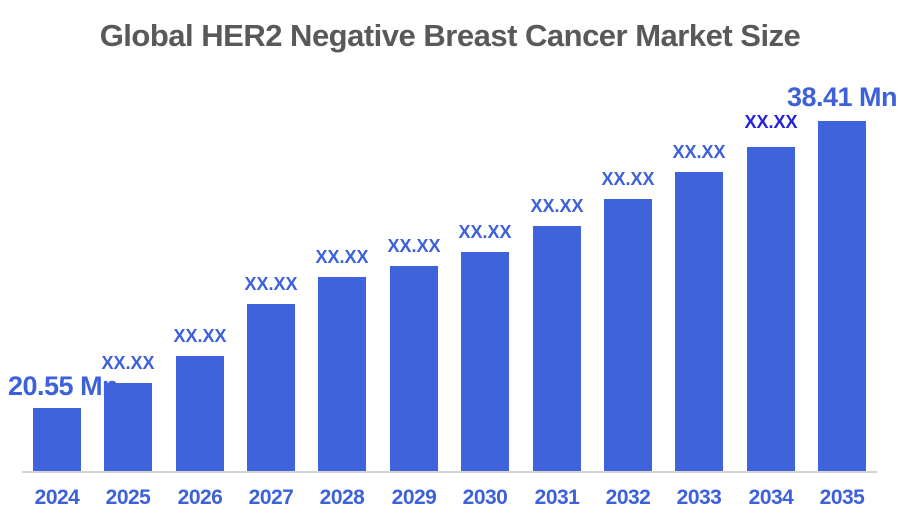 The image size is (900, 525). I want to click on x-axis-label-2033: 2033, so click(699, 497).